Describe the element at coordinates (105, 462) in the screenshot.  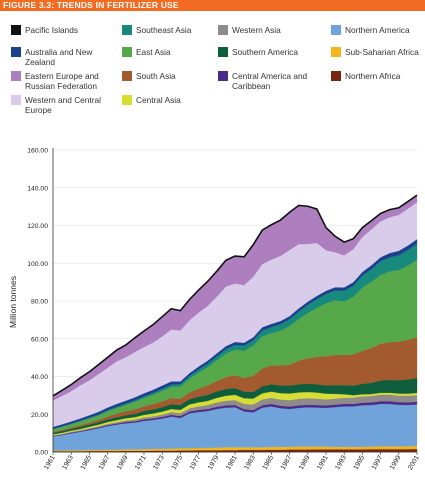
I see `x-tick-label: 1967` at that location.